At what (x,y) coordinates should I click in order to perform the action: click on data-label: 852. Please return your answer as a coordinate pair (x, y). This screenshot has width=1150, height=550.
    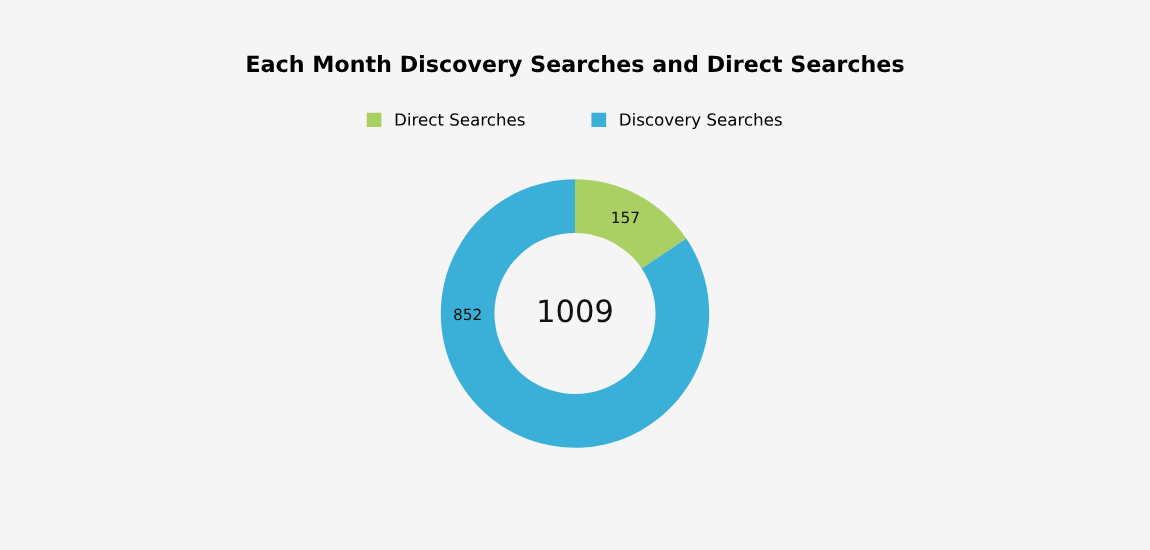
    Looking at the image, I should click on (467, 314).